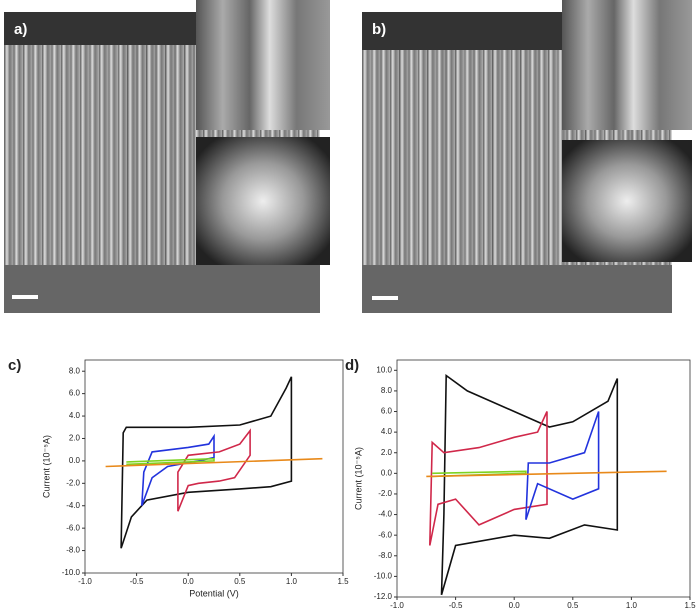  Describe the element at coordinates (383, 596) in the screenshot. I see `y-tick-label: -12.0` at that location.